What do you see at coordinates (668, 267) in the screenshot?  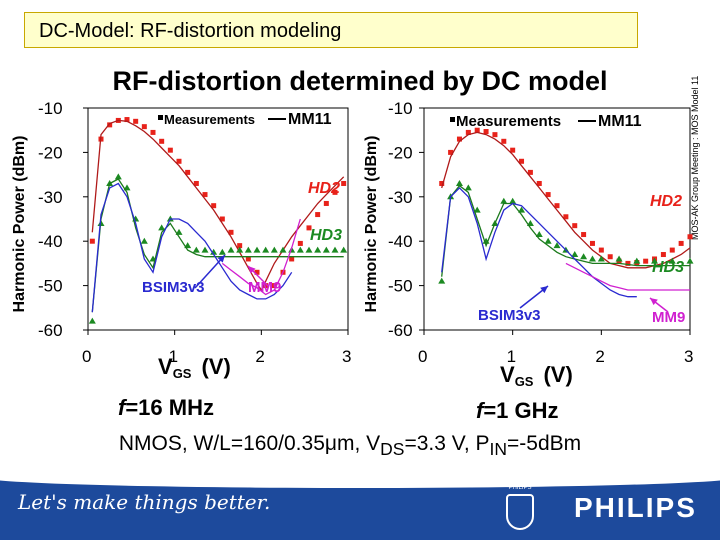 I see `chart2-label-hd3: HD3` at bounding box center [668, 267].